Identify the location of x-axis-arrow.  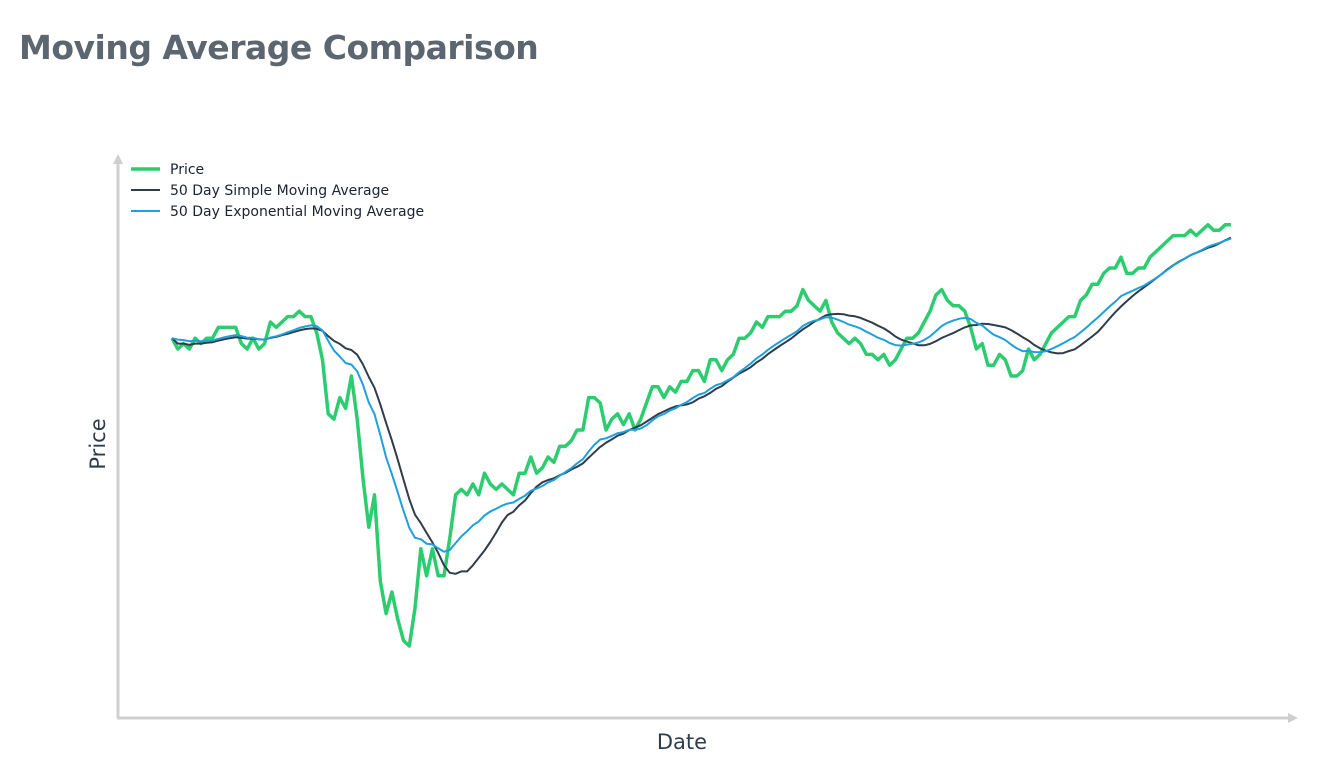
(1293, 718).